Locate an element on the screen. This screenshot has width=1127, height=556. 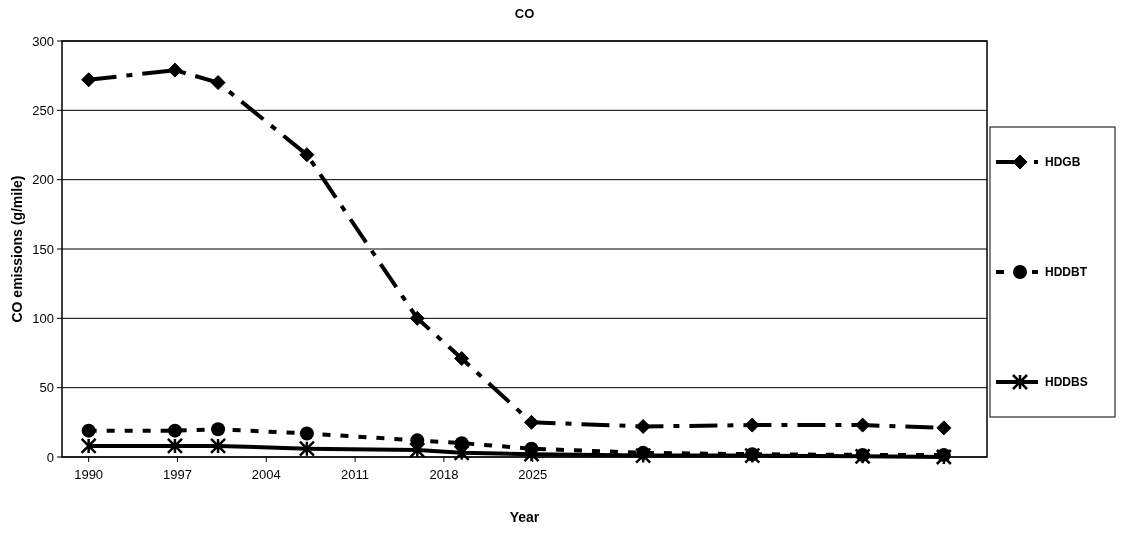
x-tick-label: 2018 is located at coordinates (444, 474).